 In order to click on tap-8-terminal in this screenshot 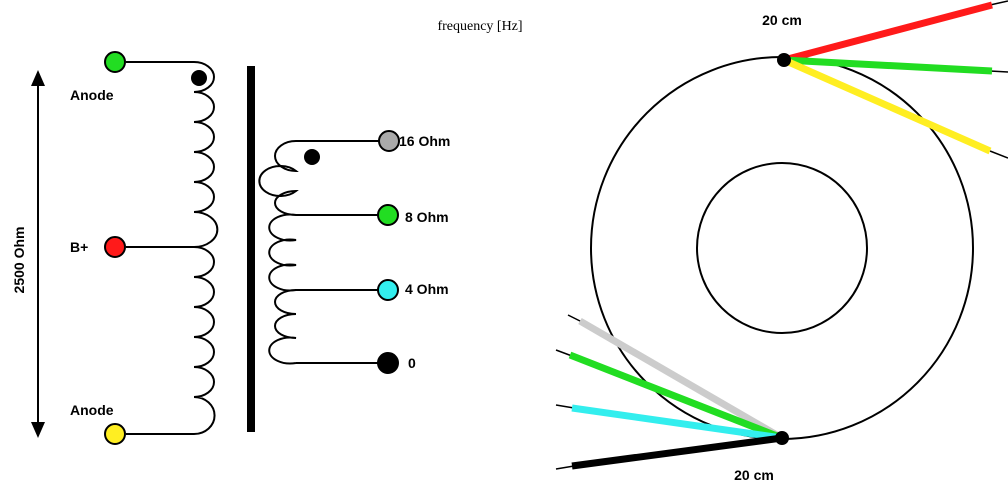, I will do `click(388, 215)`.